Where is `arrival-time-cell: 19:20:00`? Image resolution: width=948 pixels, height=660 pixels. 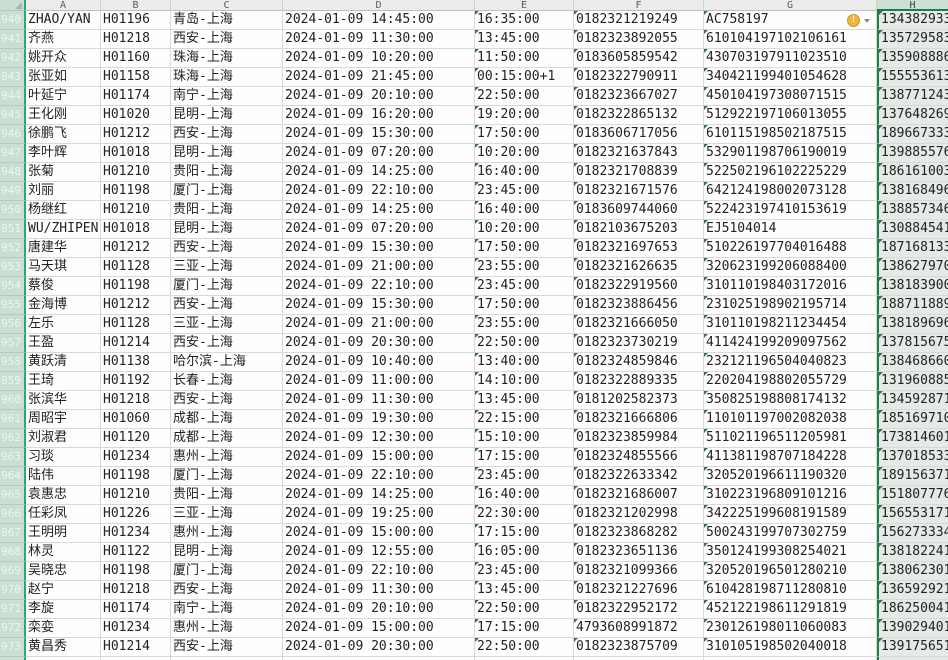
arrival-time-cell: 19:20:00 is located at coordinates (524, 115).